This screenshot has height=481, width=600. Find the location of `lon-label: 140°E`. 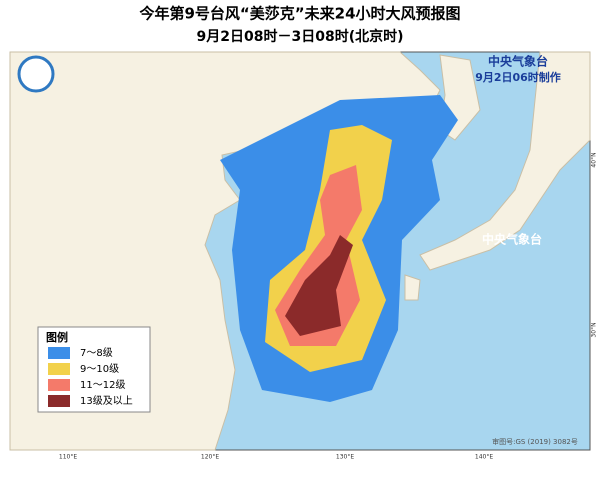

lon-label: 140°E is located at coordinates (484, 457).